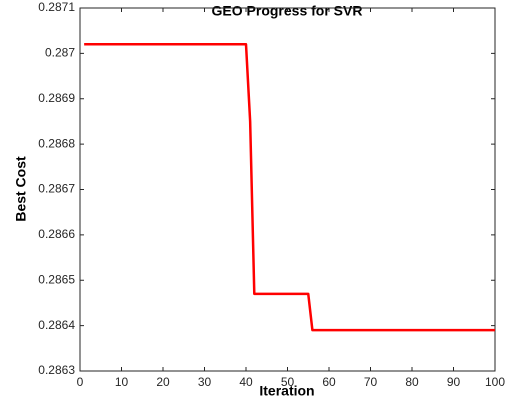  I want to click on y-tick-label: 0.2871, so click(56, 7).